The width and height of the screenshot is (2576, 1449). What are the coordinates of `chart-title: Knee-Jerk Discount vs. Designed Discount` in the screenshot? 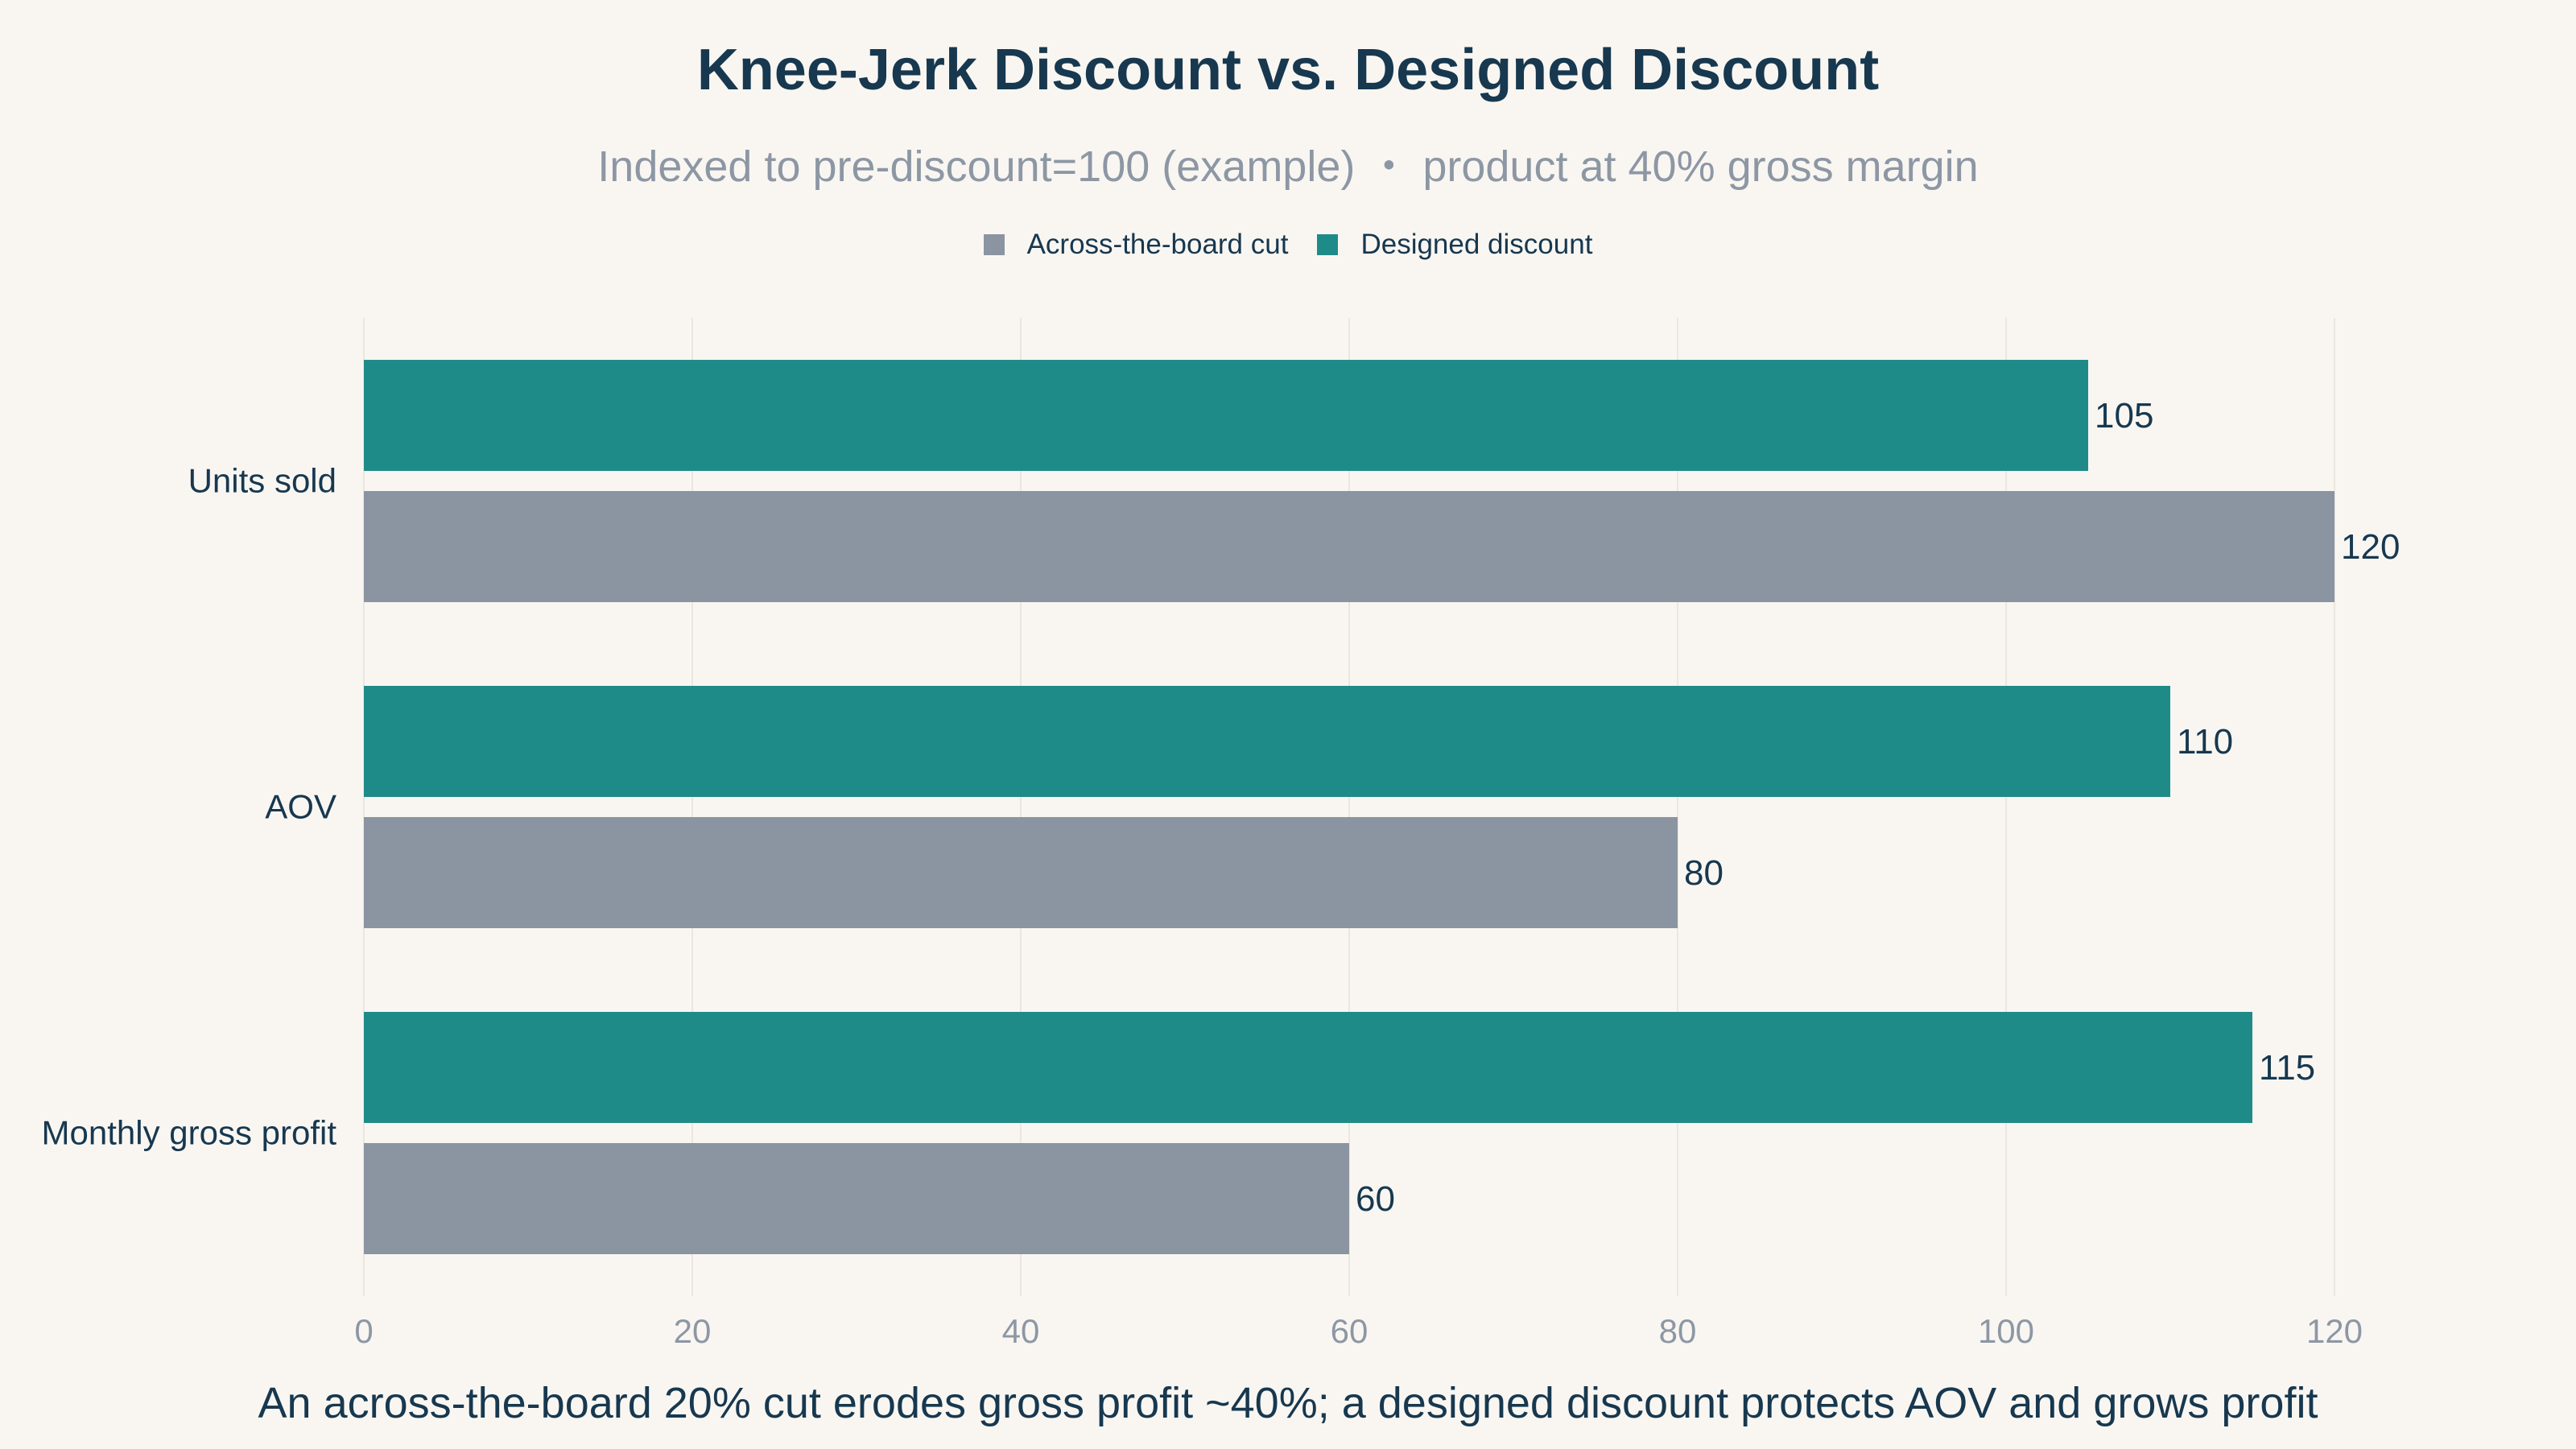 It's located at (1288, 70).